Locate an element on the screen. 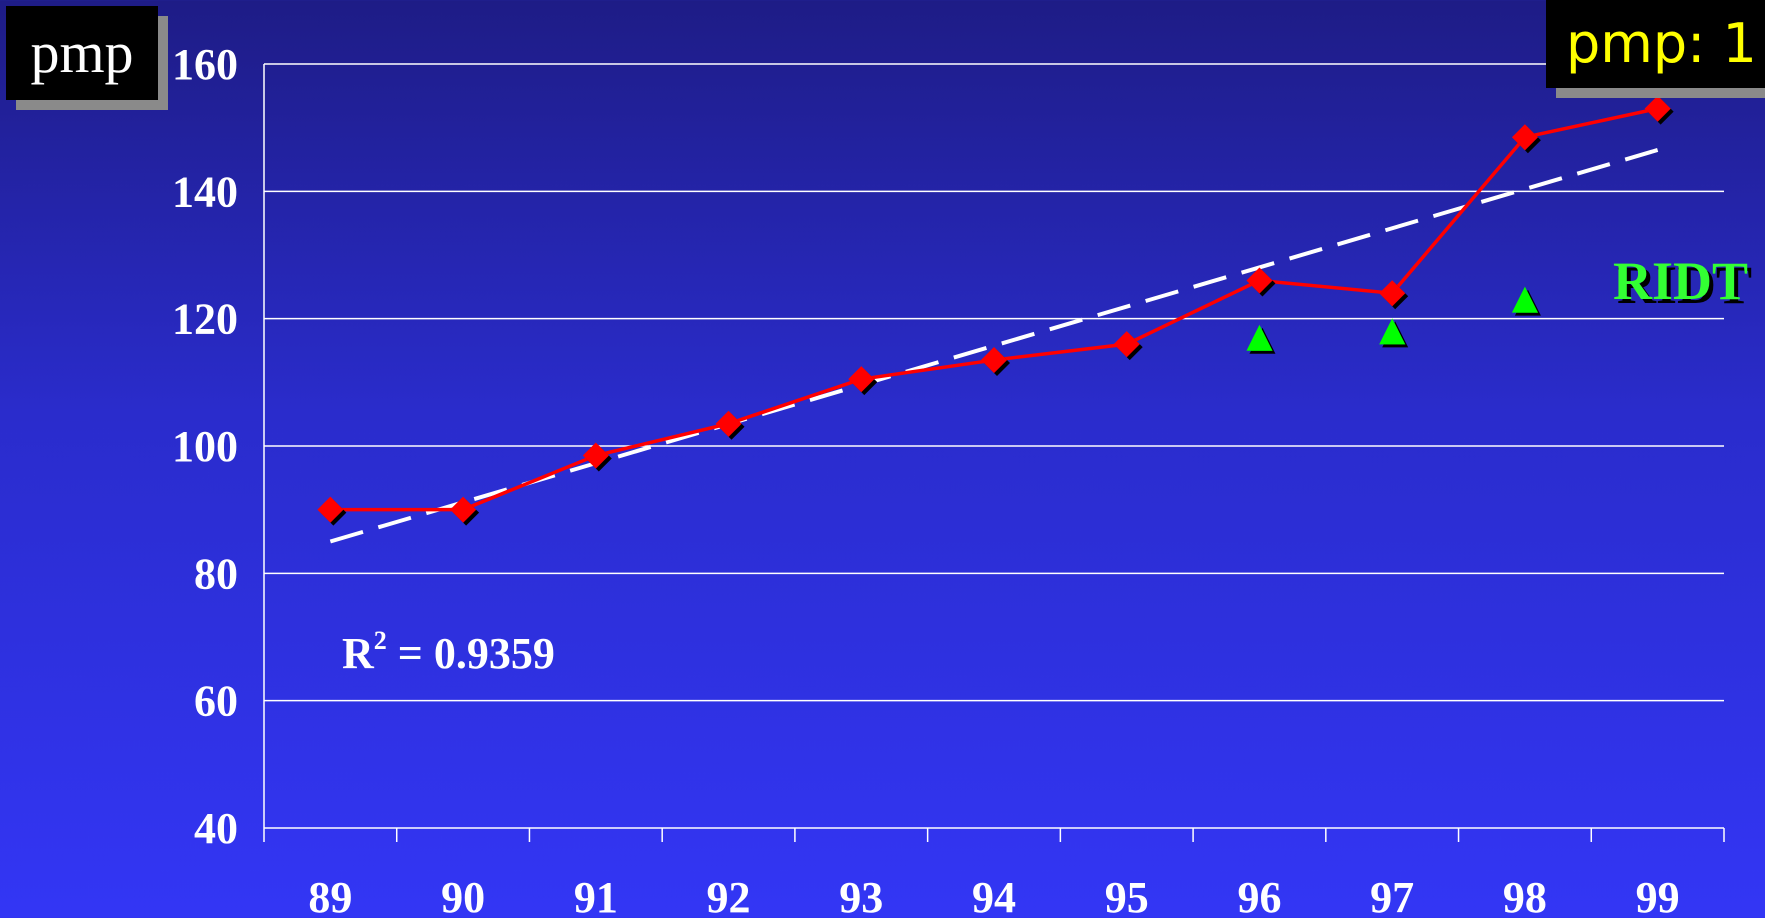 This screenshot has width=1765, height=918. x-tick-label-95: 95 is located at coordinates (1127, 895).